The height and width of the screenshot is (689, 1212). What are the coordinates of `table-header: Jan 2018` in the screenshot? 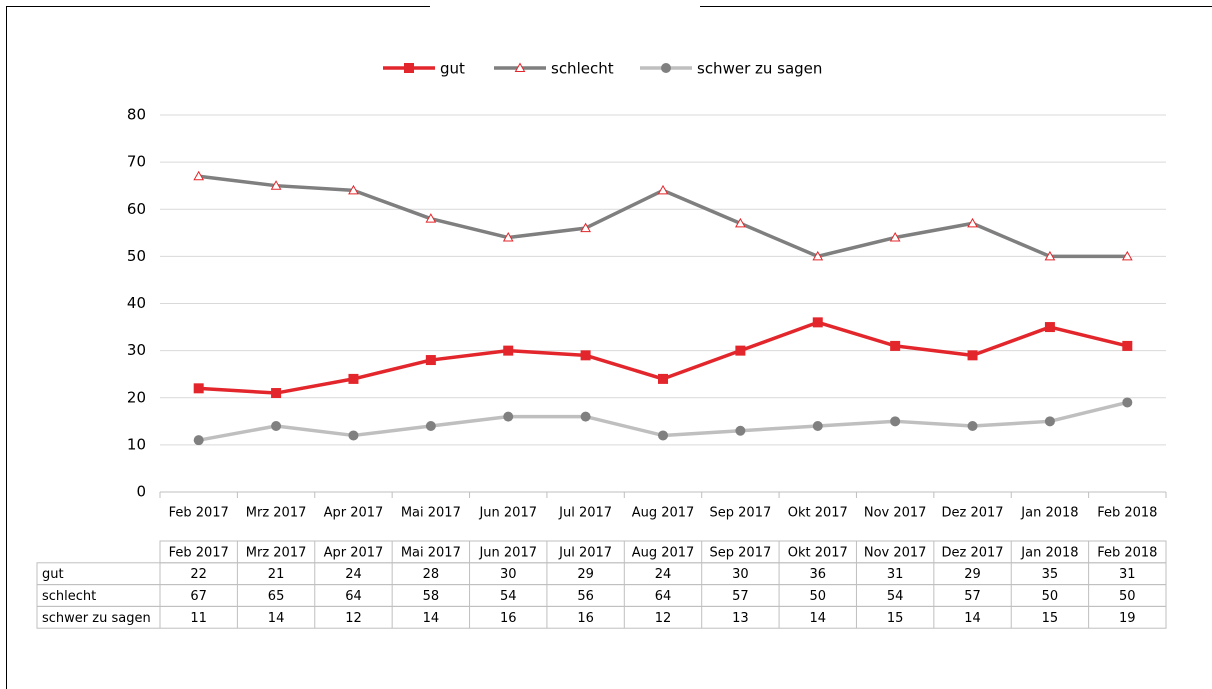 It's located at (1049, 552).